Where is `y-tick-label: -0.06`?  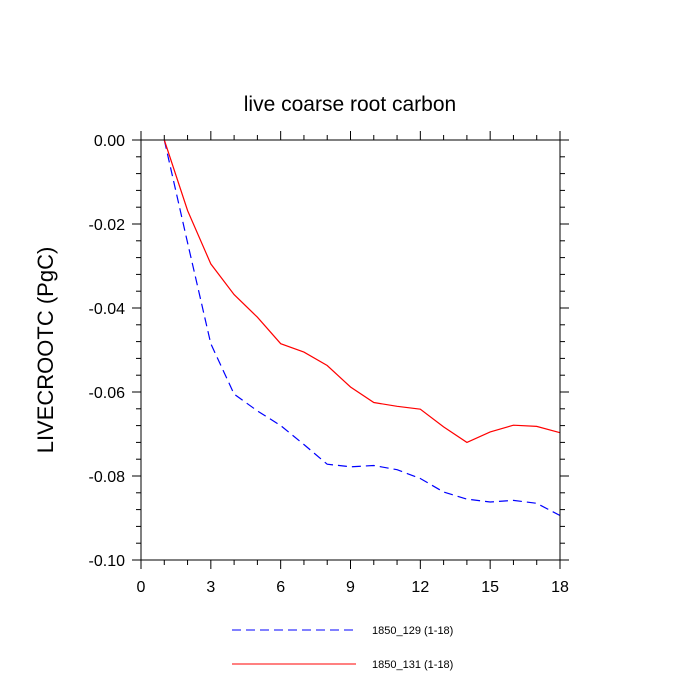
y-tick-label: -0.06 is located at coordinates (107, 393).